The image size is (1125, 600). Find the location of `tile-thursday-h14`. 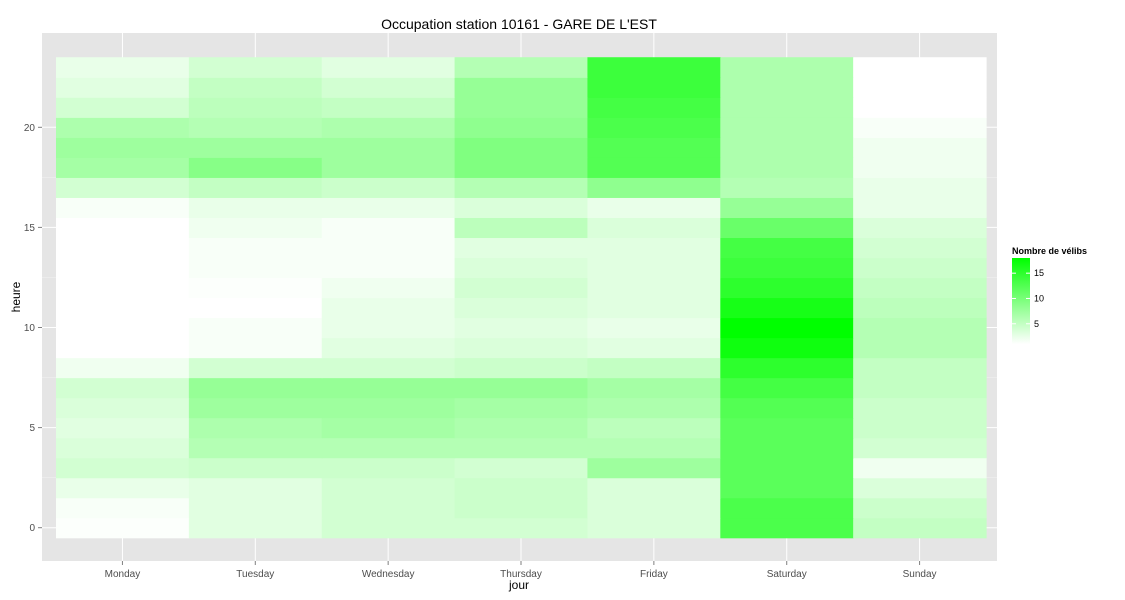

tile-thursday-h14 is located at coordinates (521, 248).